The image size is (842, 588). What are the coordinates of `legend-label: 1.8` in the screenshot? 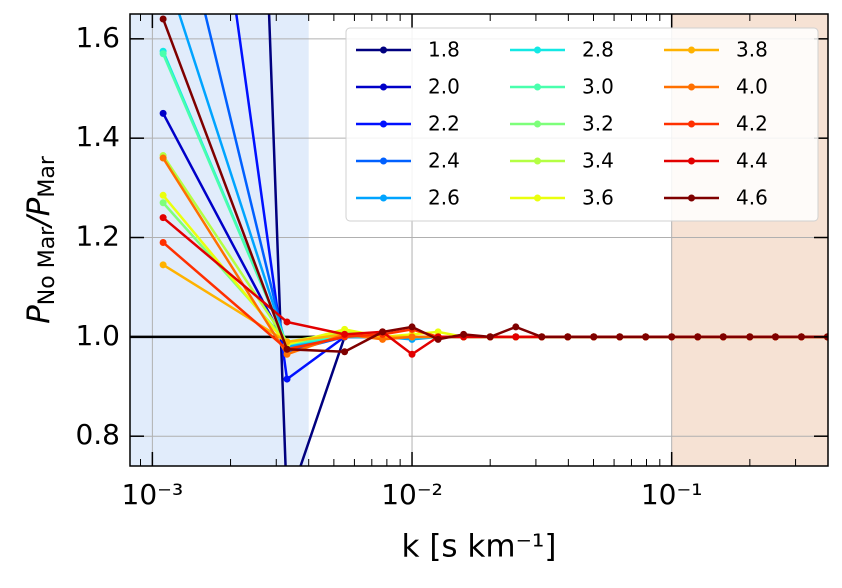 It's located at (444, 50).